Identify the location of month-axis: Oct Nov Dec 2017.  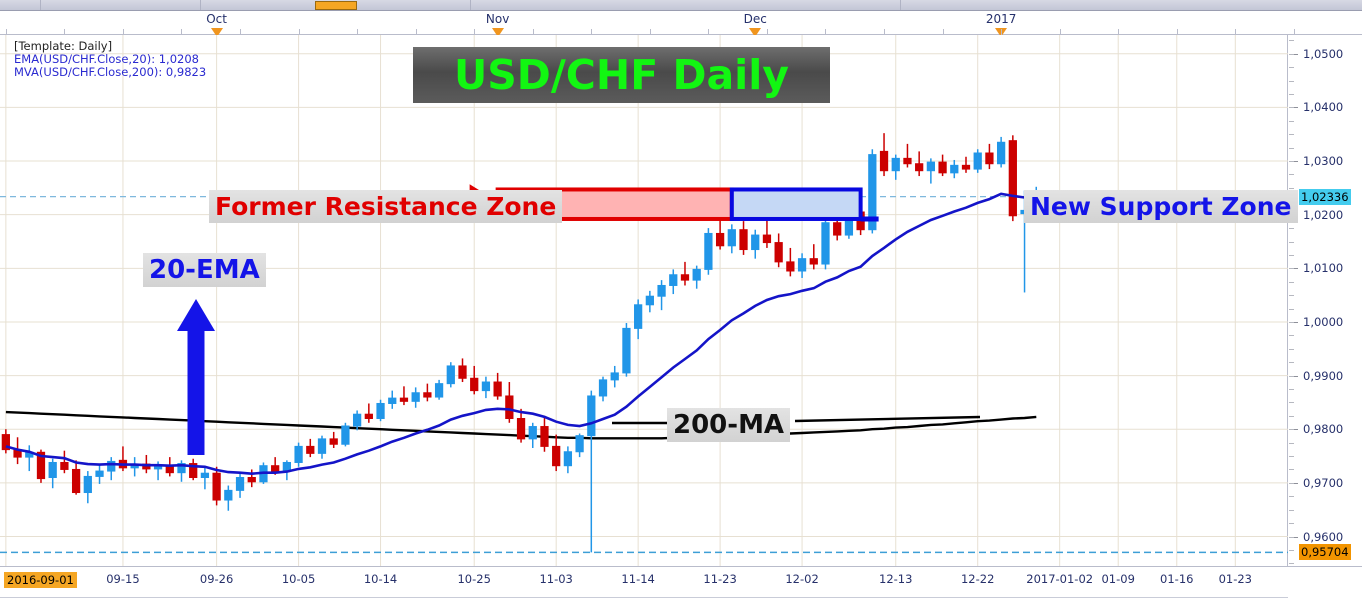
(681, 24).